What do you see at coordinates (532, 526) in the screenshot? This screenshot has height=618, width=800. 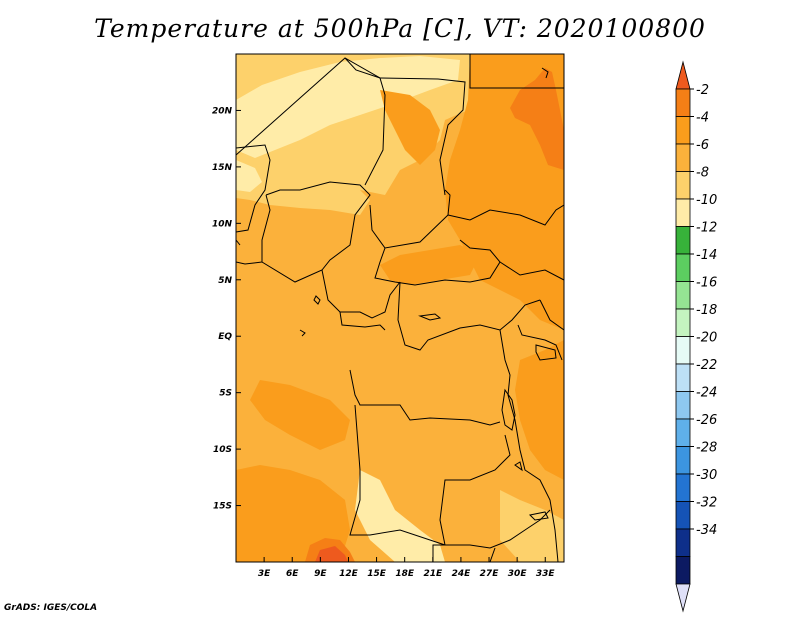 I see `field-region-yellow-south-east` at bounding box center [532, 526].